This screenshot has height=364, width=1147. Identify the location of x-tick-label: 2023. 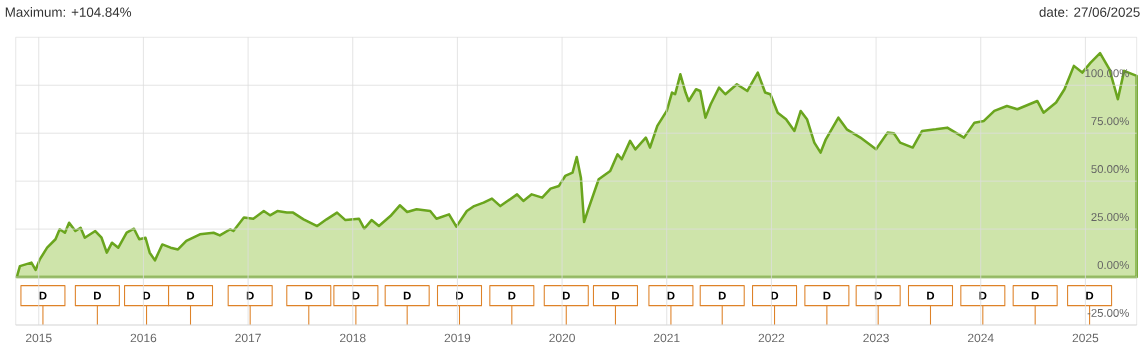
(876, 338).